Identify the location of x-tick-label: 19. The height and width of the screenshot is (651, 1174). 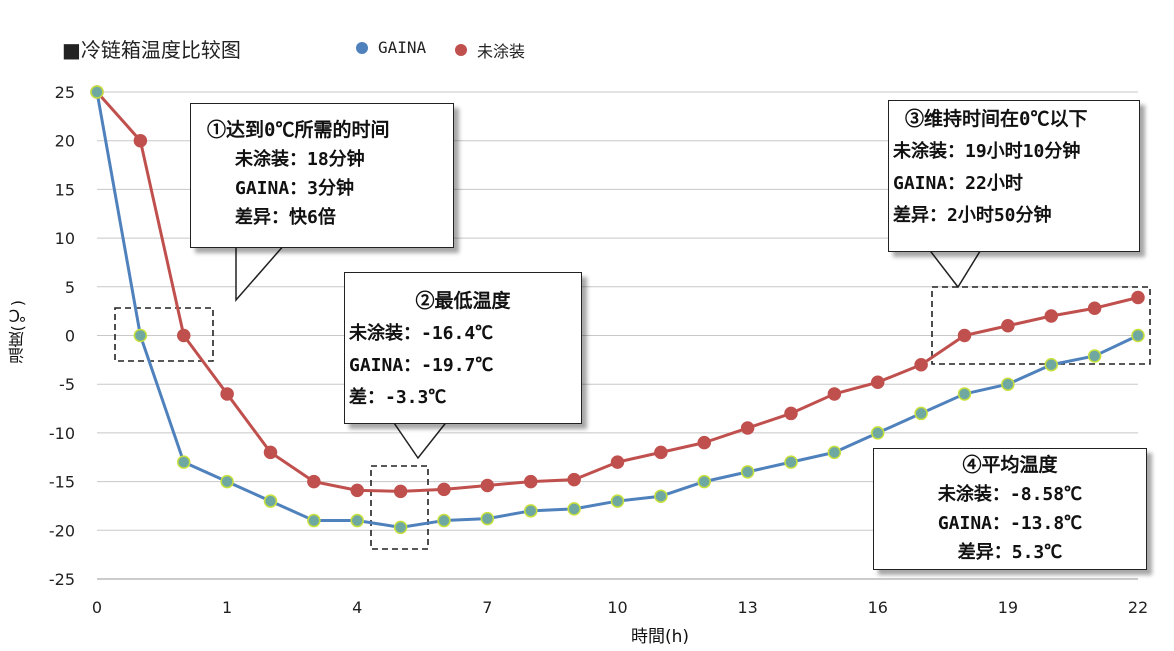
(1008, 607).